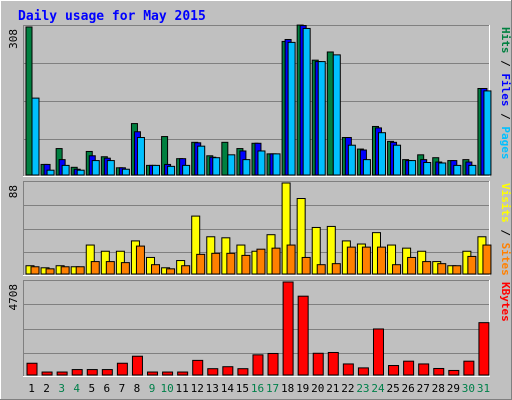  I want to click on x-tick-label-day-30: 30, so click(468, 388).